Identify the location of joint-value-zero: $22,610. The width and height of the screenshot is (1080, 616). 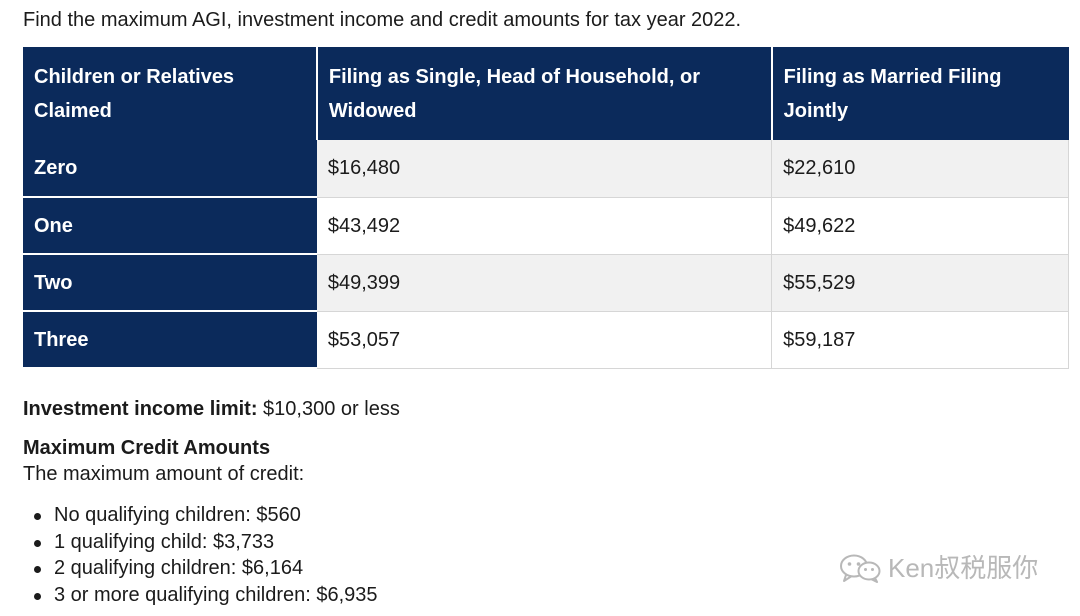
(920, 169).